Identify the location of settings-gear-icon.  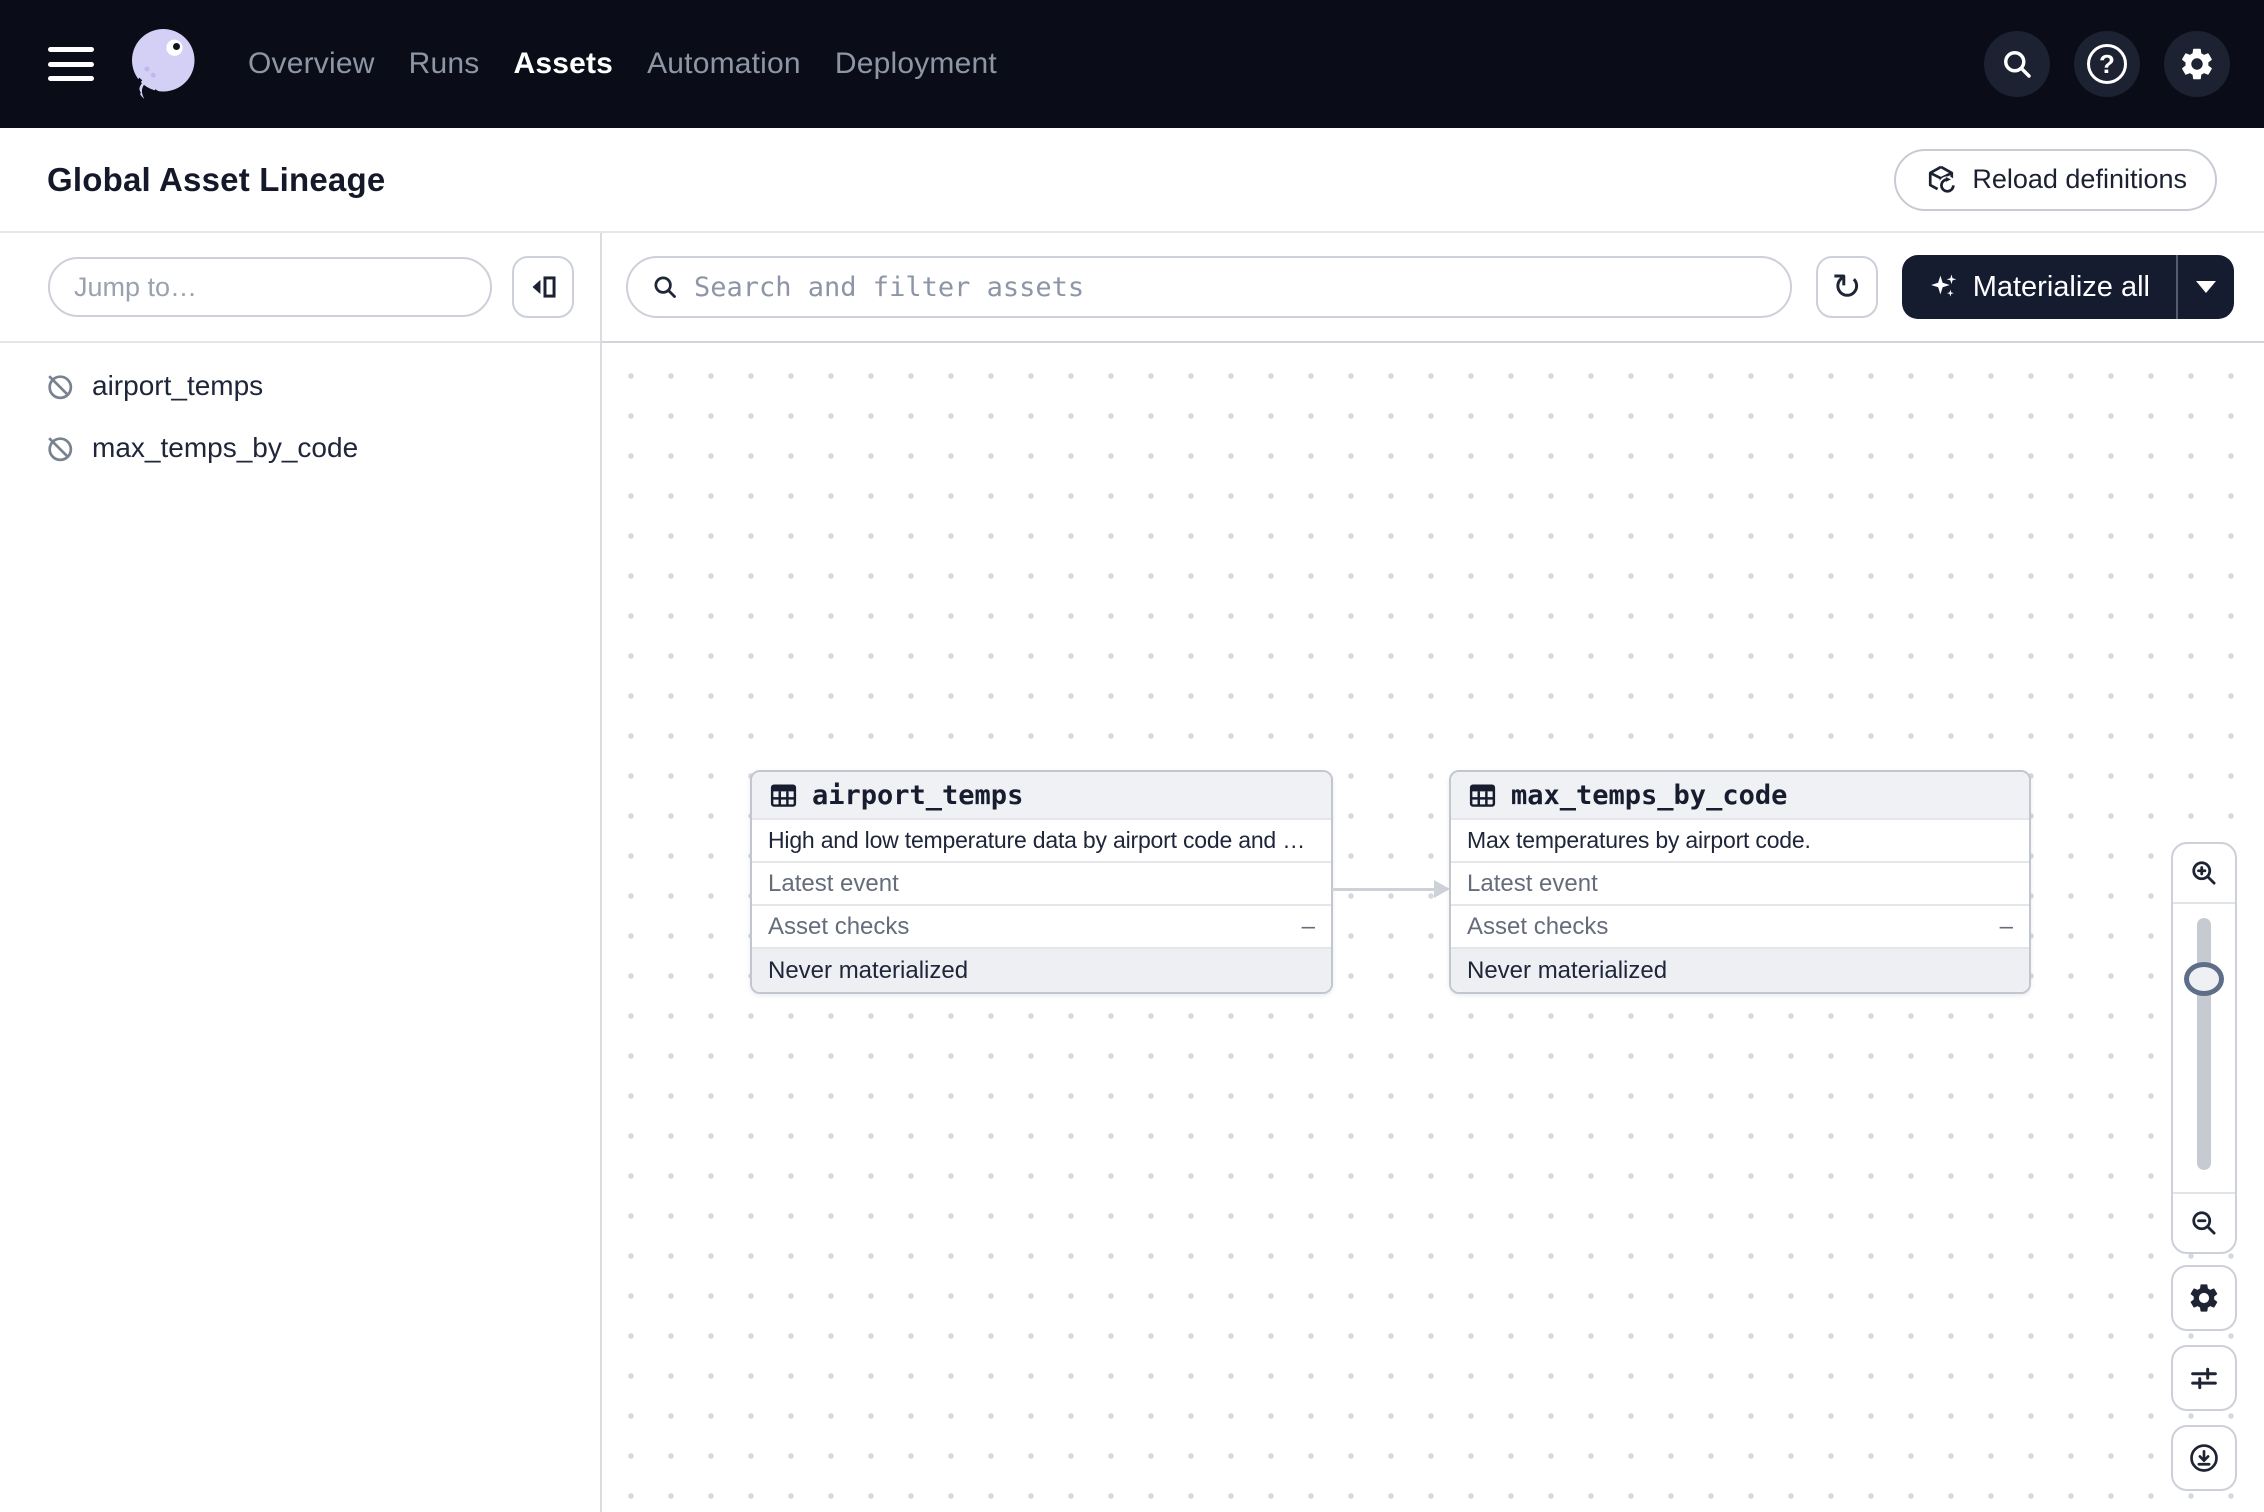
(2197, 64).